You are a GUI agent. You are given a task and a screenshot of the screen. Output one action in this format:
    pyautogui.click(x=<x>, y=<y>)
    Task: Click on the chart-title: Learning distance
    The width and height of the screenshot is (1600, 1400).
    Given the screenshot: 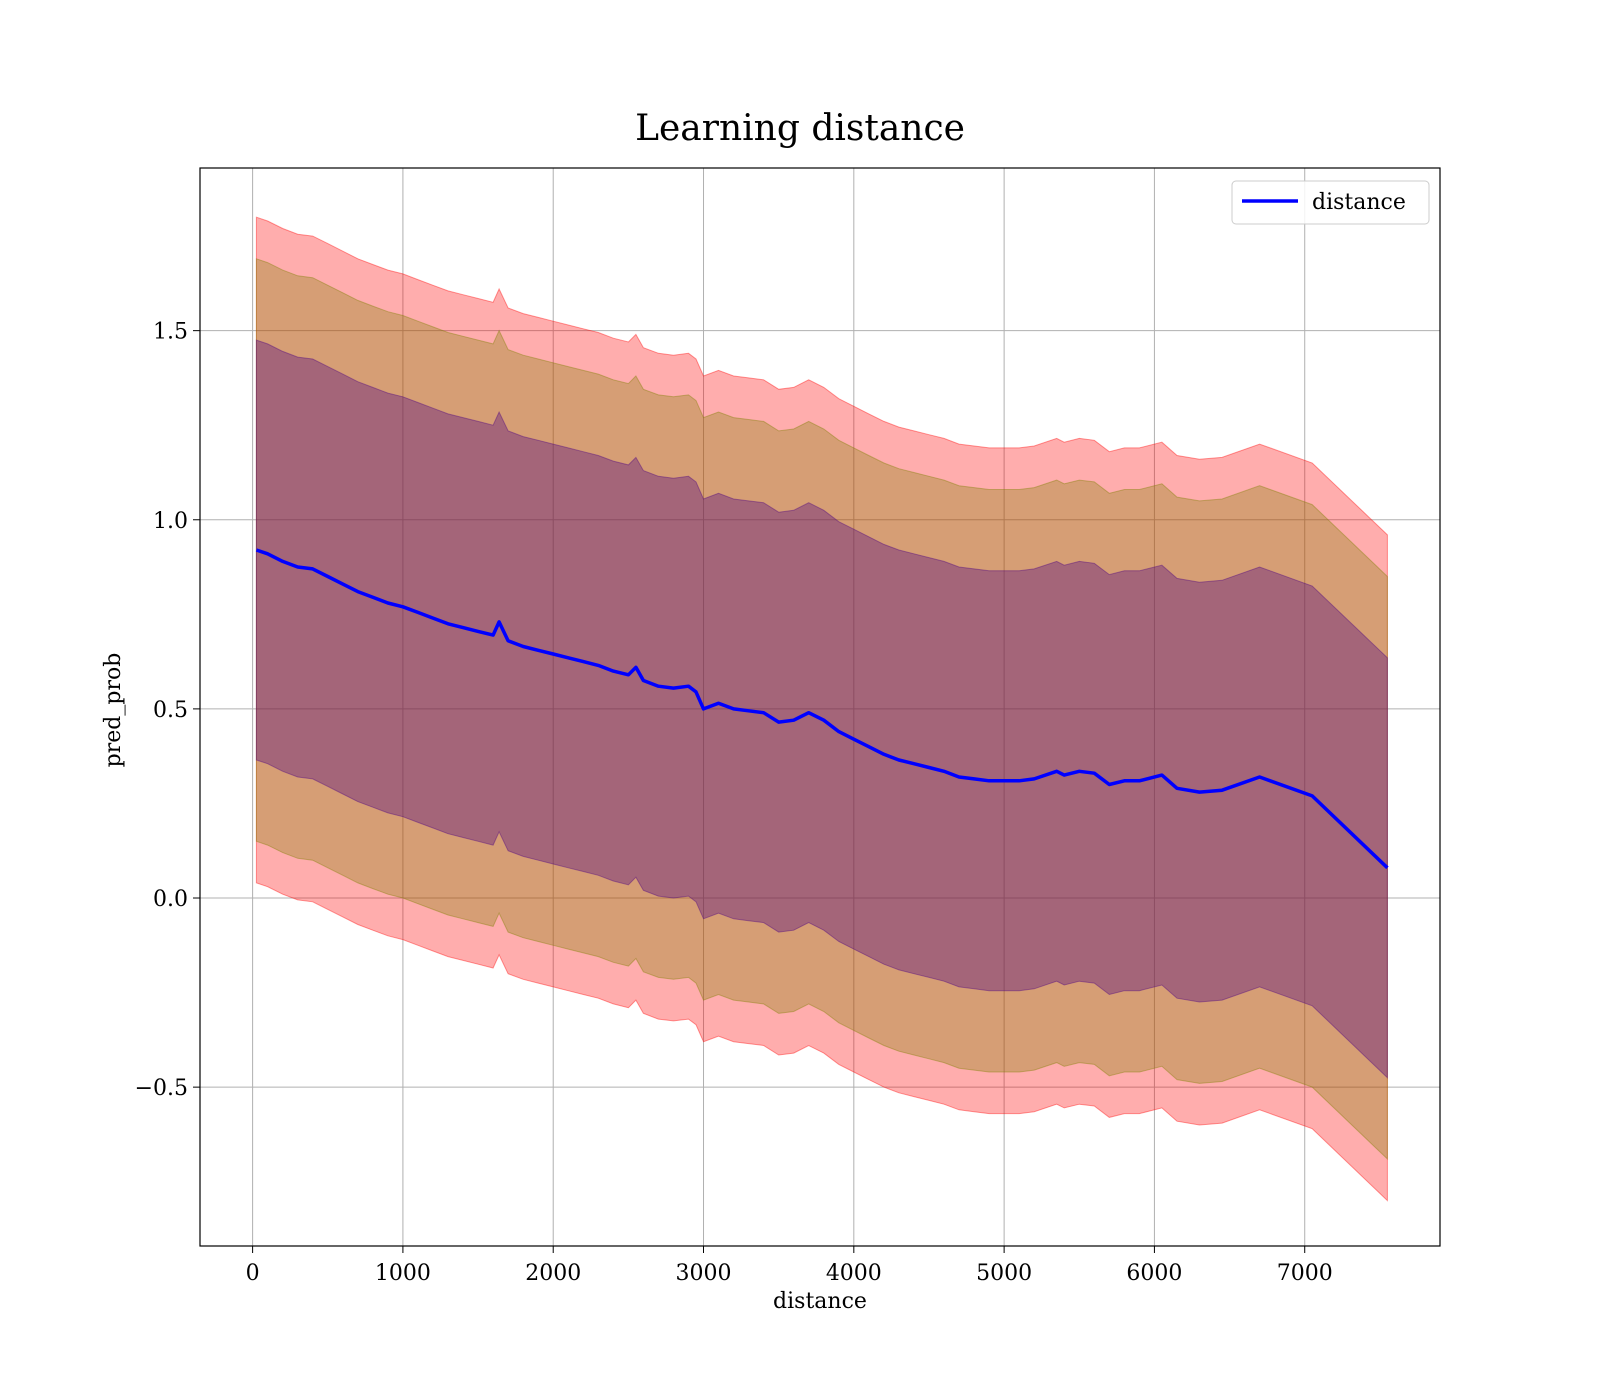 What is the action you would take?
    pyautogui.click(x=800, y=128)
    